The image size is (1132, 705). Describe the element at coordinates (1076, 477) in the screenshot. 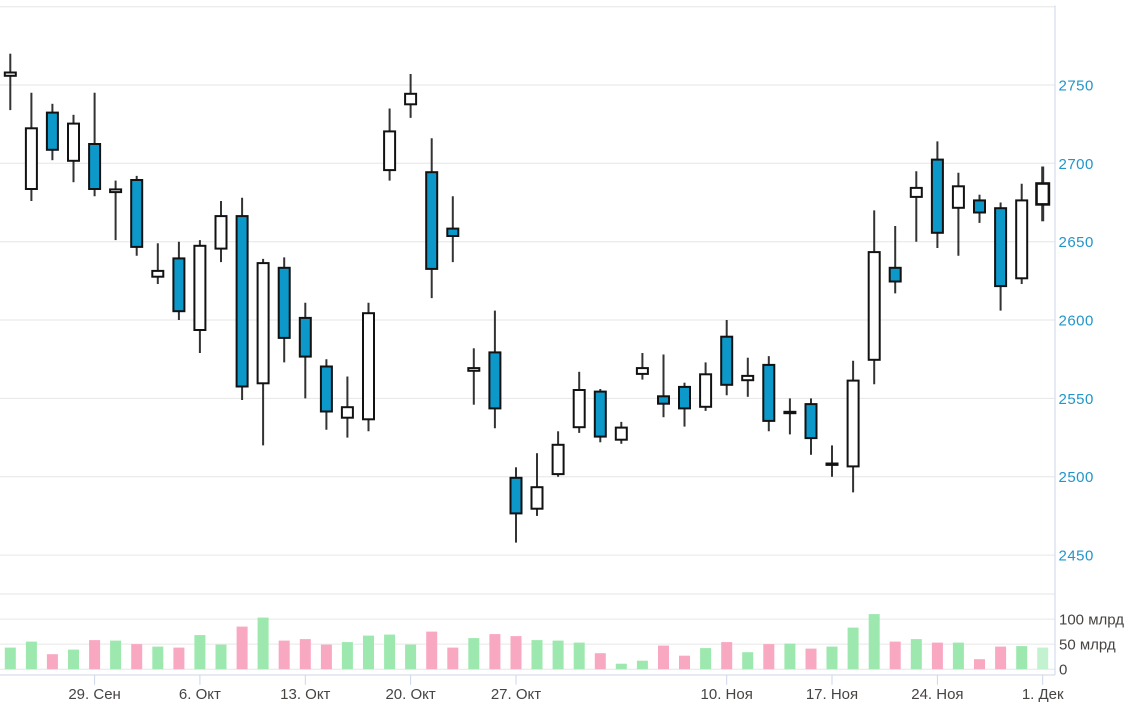

I see `svg-text: 2500` at that location.